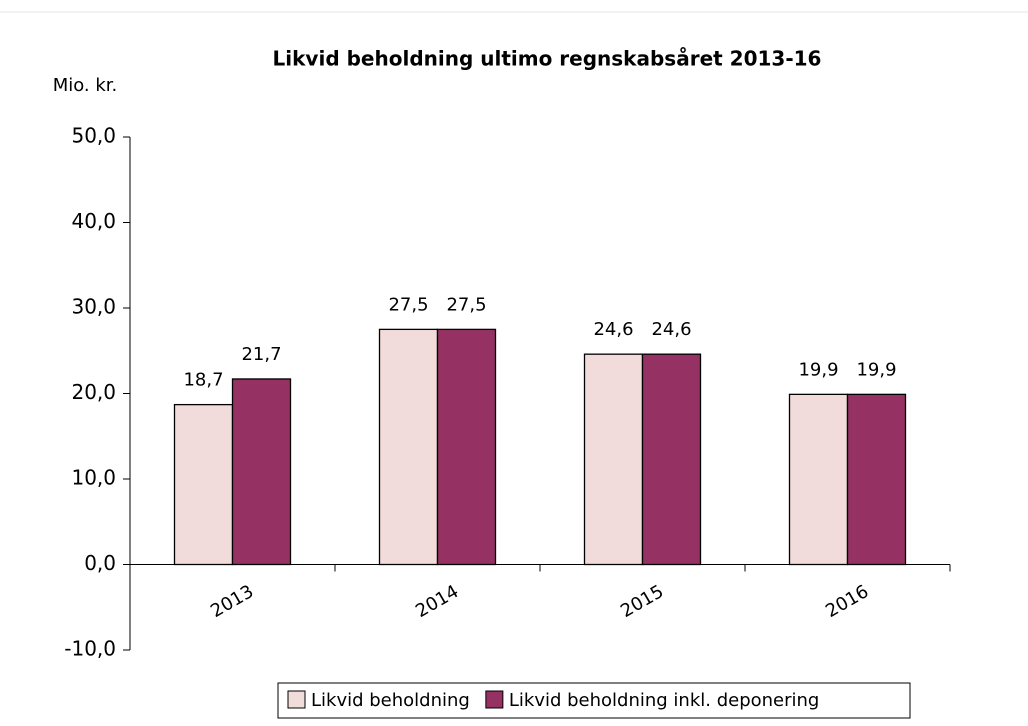 The height and width of the screenshot is (726, 1028). Describe the element at coordinates (85, 85) in the screenshot. I see `y-axis-label: Mio. kr.` at that location.